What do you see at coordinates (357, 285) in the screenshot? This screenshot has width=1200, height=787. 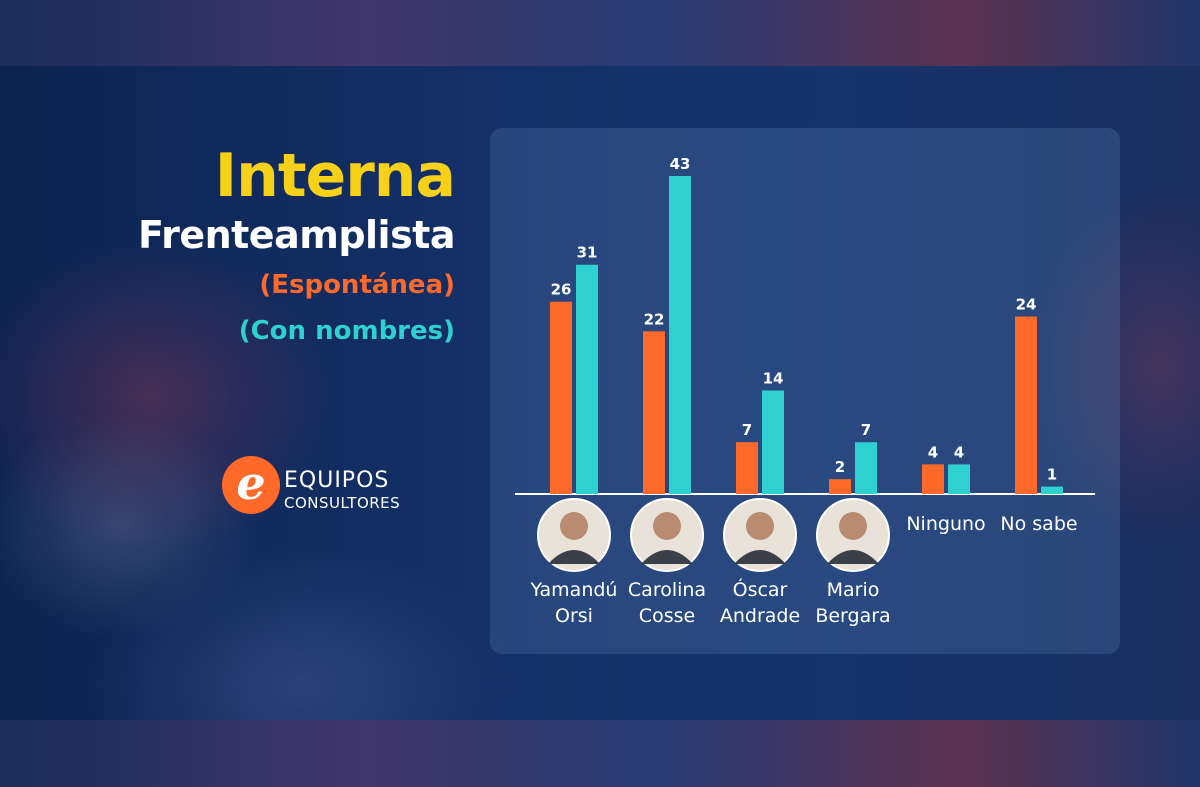 I see `legend-espontanea: (Espontánea)` at bounding box center [357, 285].